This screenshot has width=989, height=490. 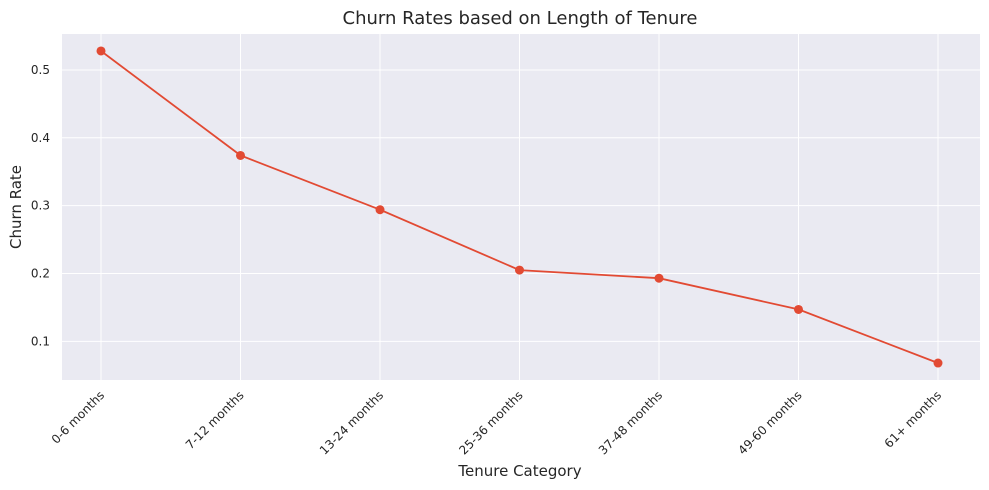 I want to click on x-tick-label: 7-12 months, so click(x=215, y=420).